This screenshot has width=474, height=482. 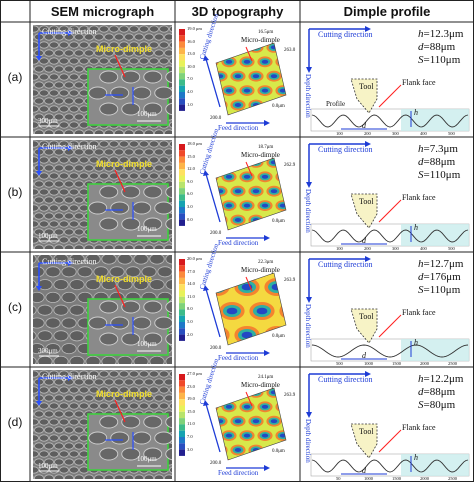 What do you see at coordinates (339, 248) in the screenshot?
I see `profile-tick: 100` at bounding box center [339, 248].